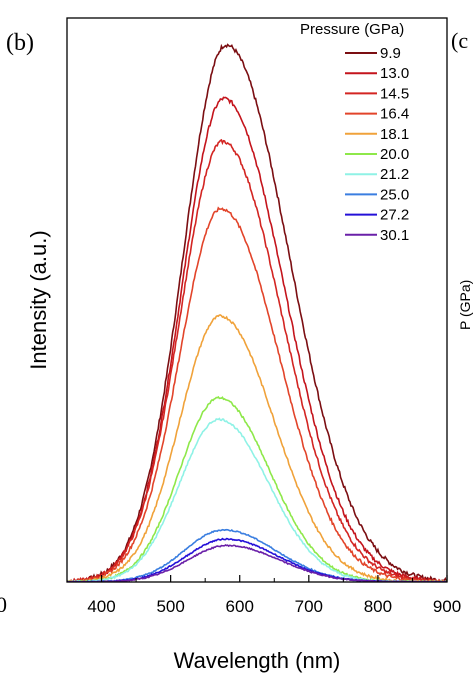  What do you see at coordinates (394, 215) in the screenshot?
I see `legend-label-27.2: 27.2` at bounding box center [394, 215].